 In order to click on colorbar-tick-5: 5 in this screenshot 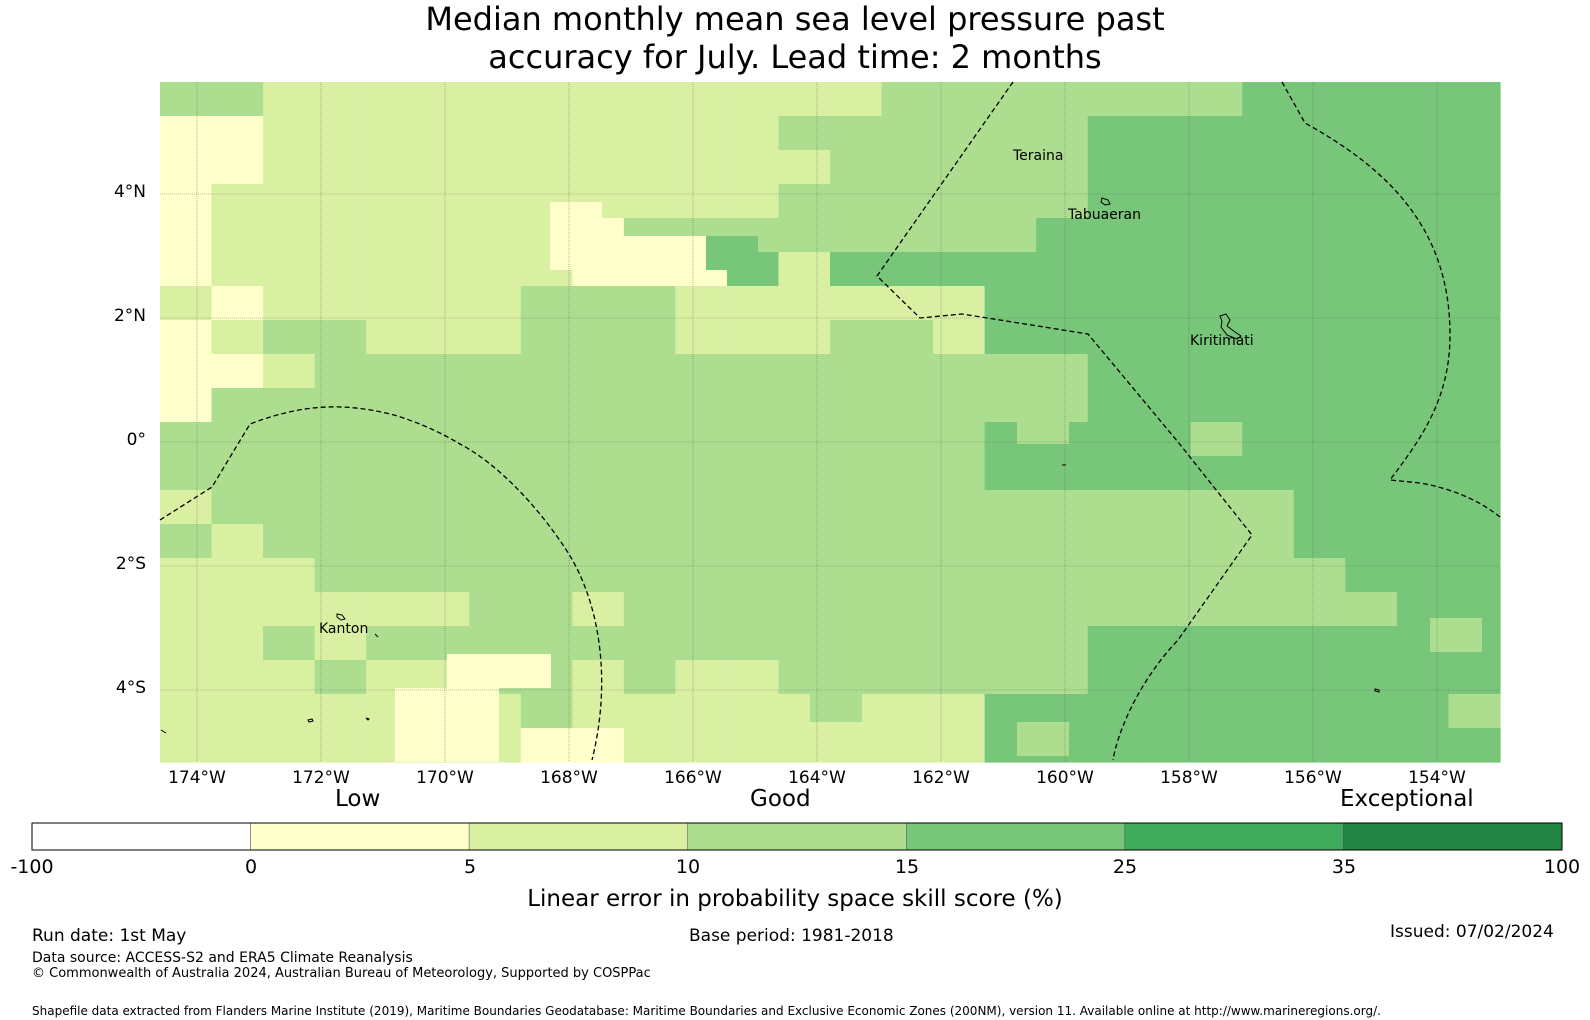, I will do `click(470, 867)`.